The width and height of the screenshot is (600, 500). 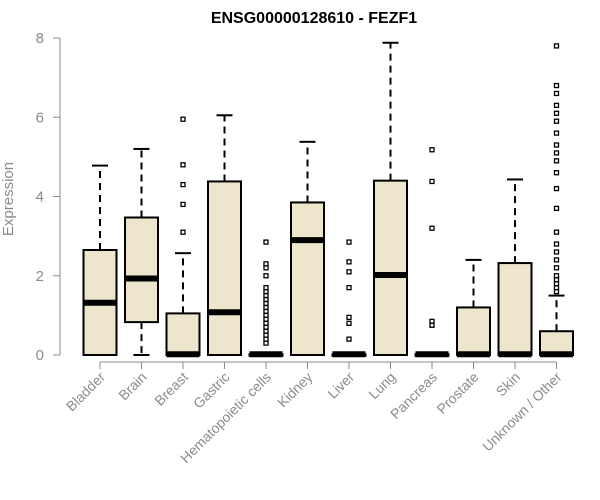 I want to click on box-breast, so click(x=183, y=237).